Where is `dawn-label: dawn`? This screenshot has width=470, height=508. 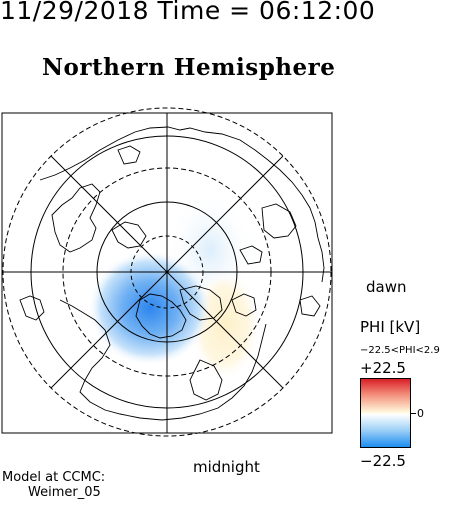
dawn-label: dawn is located at coordinates (386, 287).